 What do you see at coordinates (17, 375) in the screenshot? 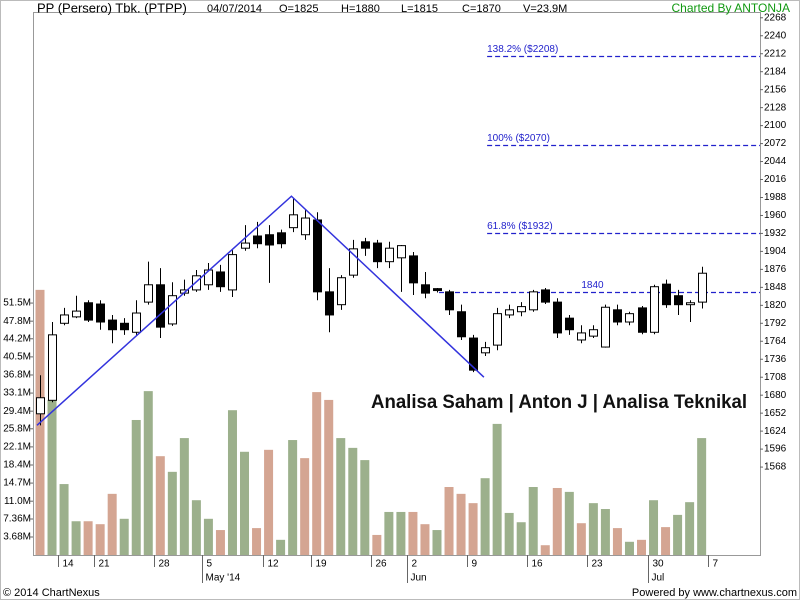
I see `volume-tick-label: 36.8M` at bounding box center [17, 375].